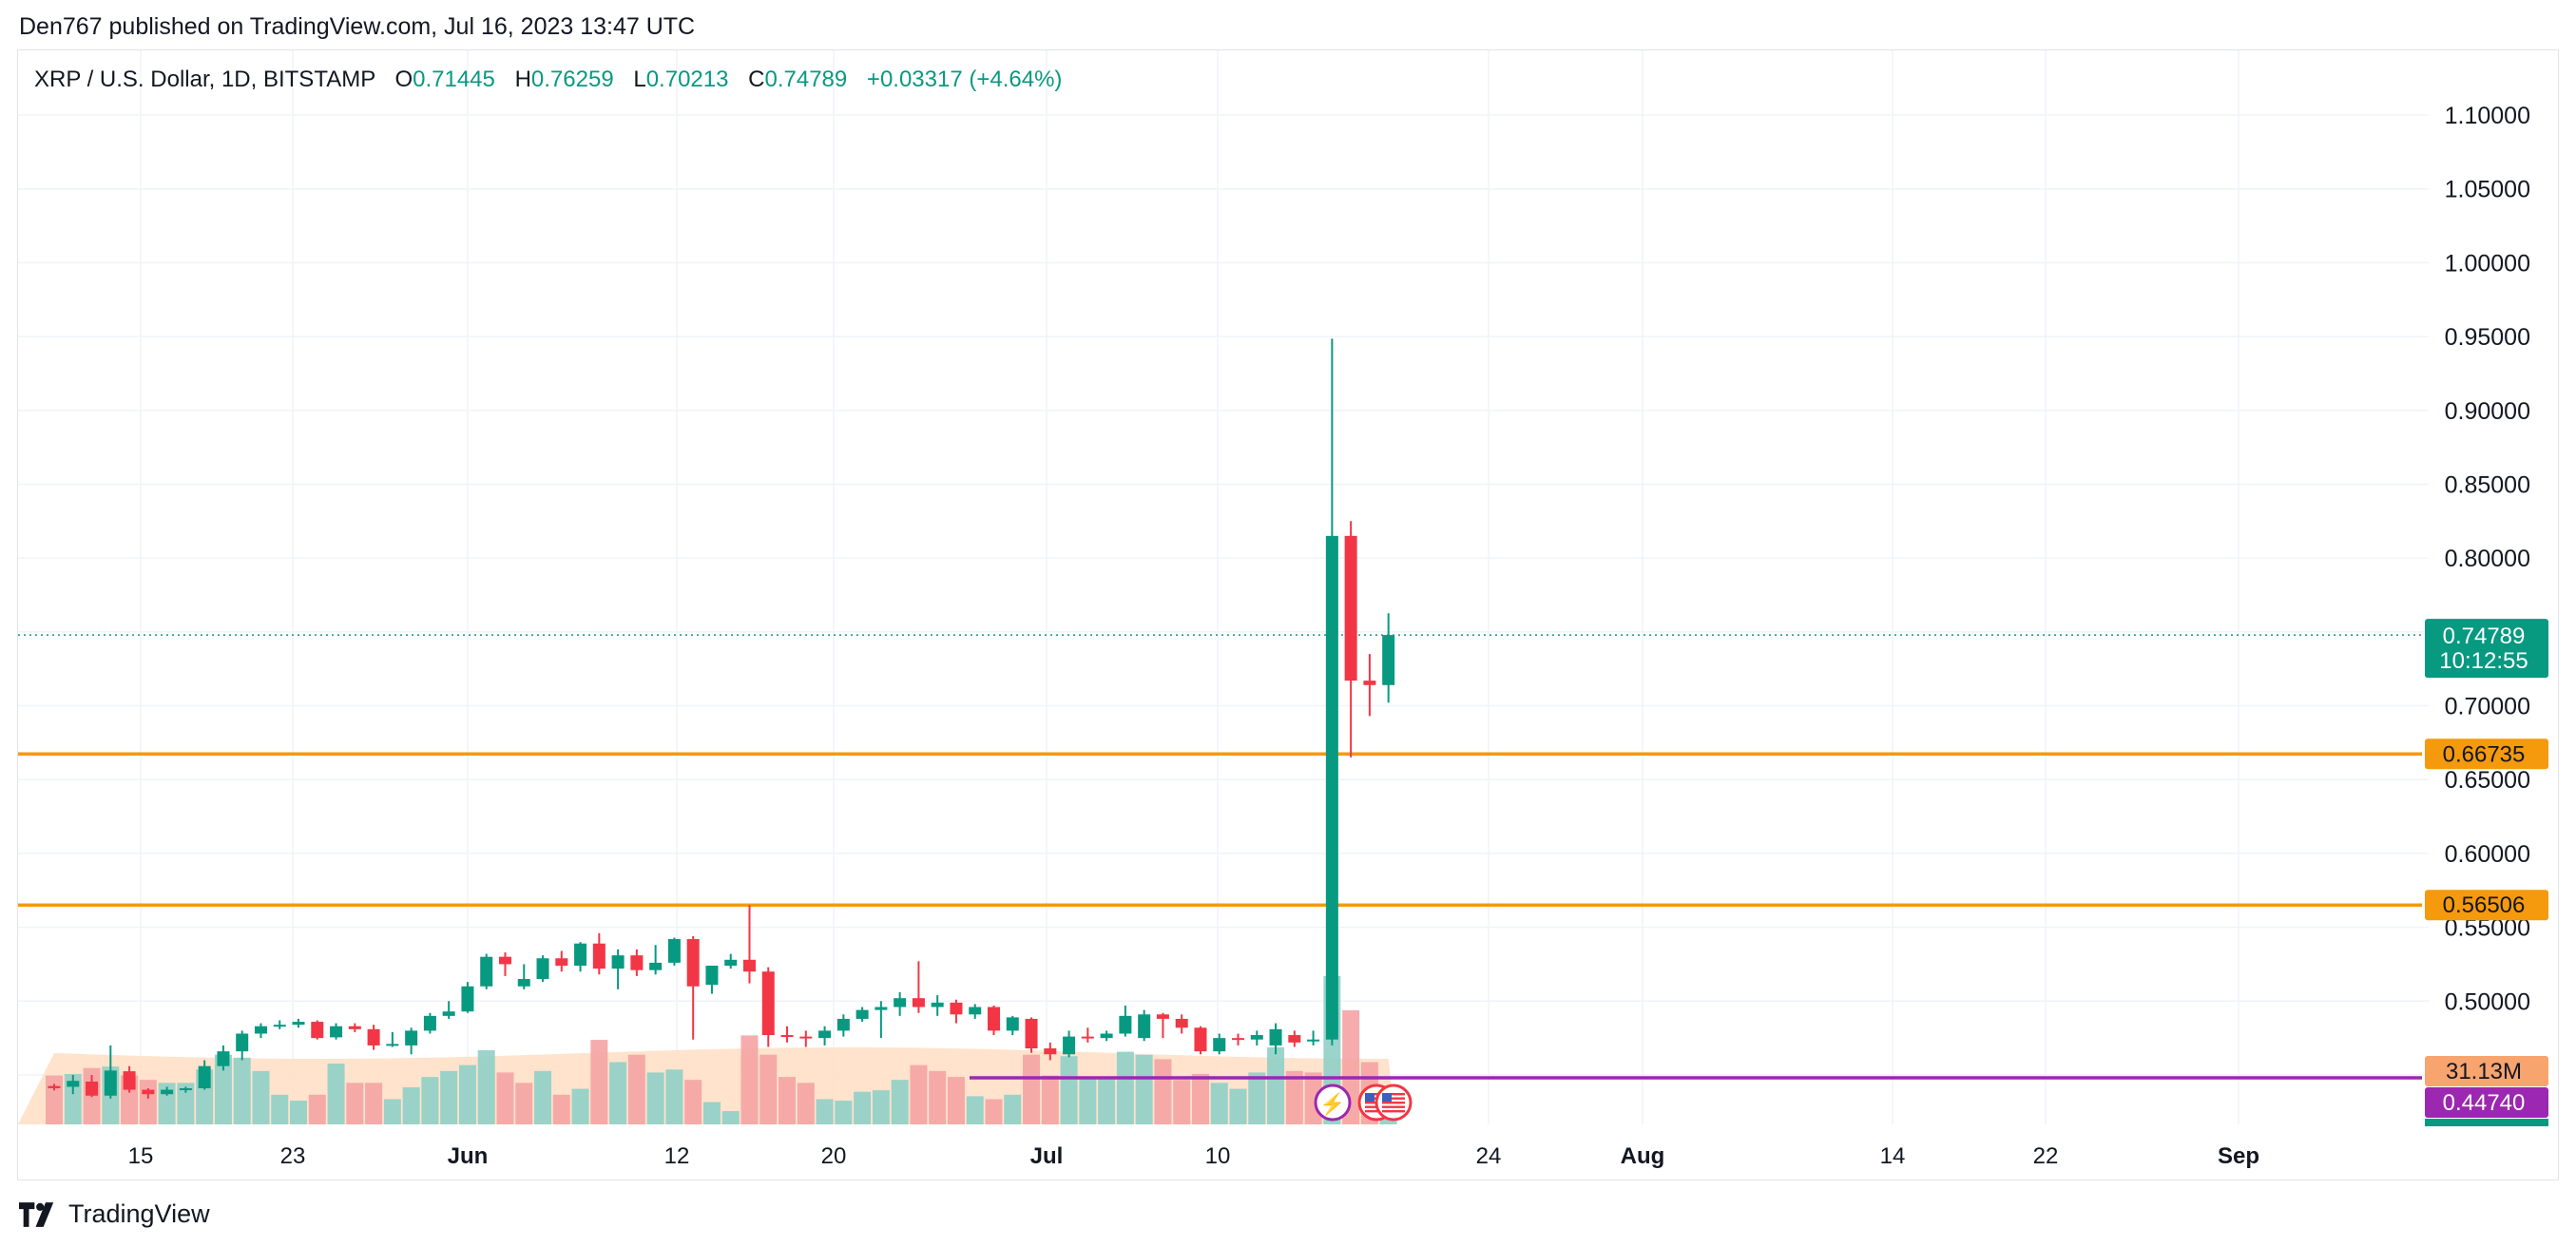 The height and width of the screenshot is (1247, 2576). I want to click on y-tick-label: 1.10000, so click(2488, 116).